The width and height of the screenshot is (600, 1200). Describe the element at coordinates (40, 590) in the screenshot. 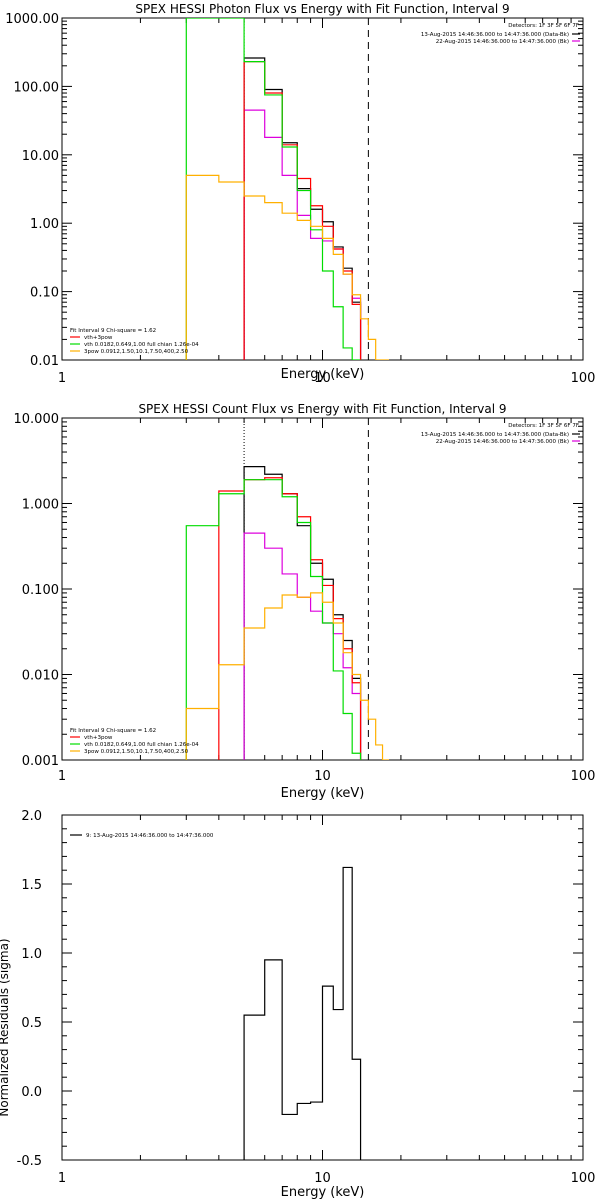

I see `y-tick-label: 0.100` at that location.